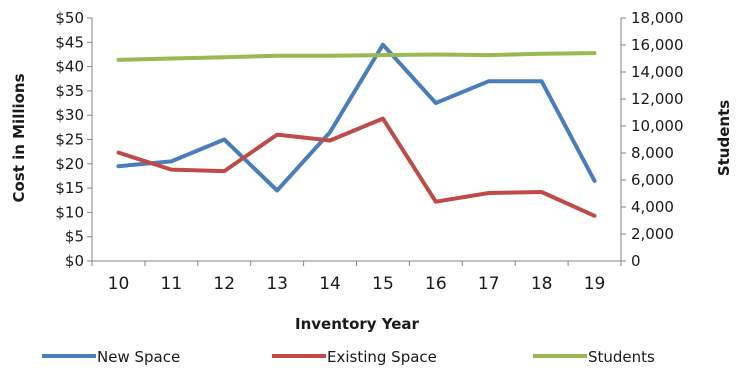 The height and width of the screenshot is (373, 739). Describe the element at coordinates (277, 284) in the screenshot. I see `x-tick-label: 13` at that location.